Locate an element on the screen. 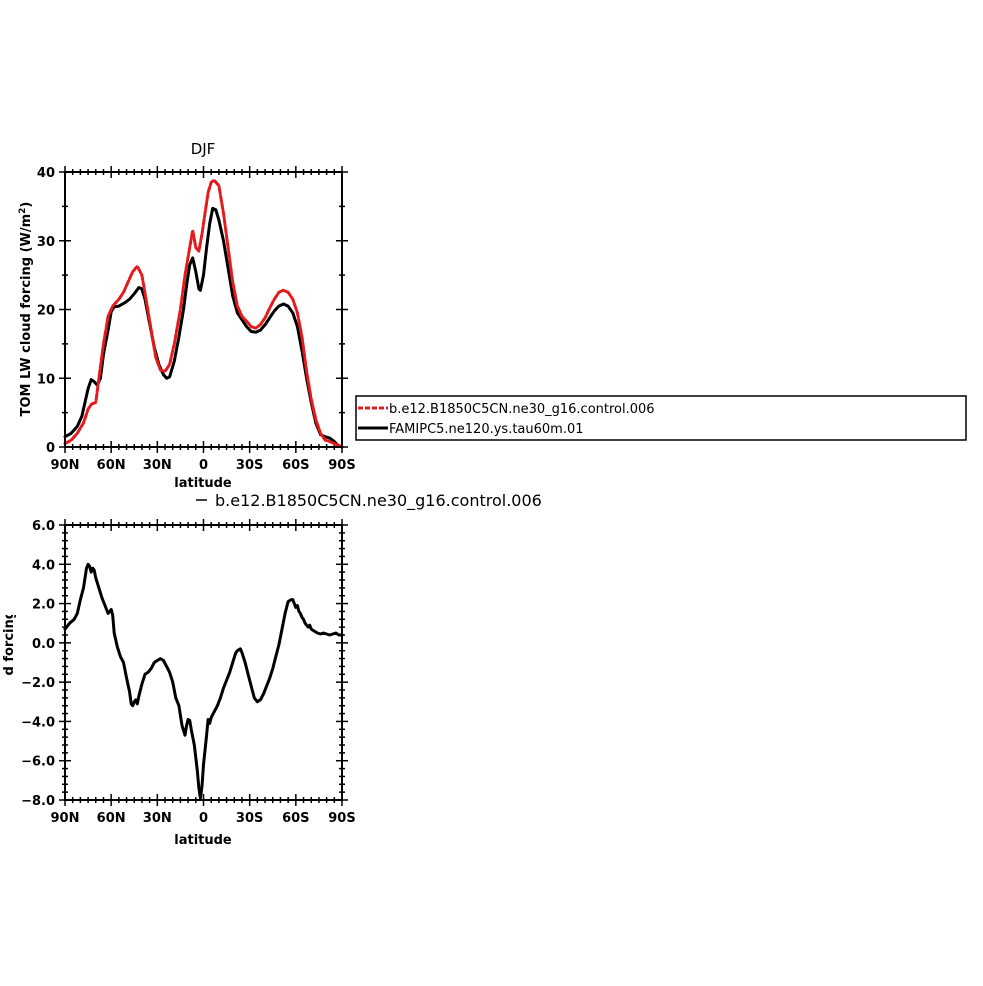  bottom-legend-label: b.e12.B1850C5CN.ne30_g16.control.006 is located at coordinates (378, 501).